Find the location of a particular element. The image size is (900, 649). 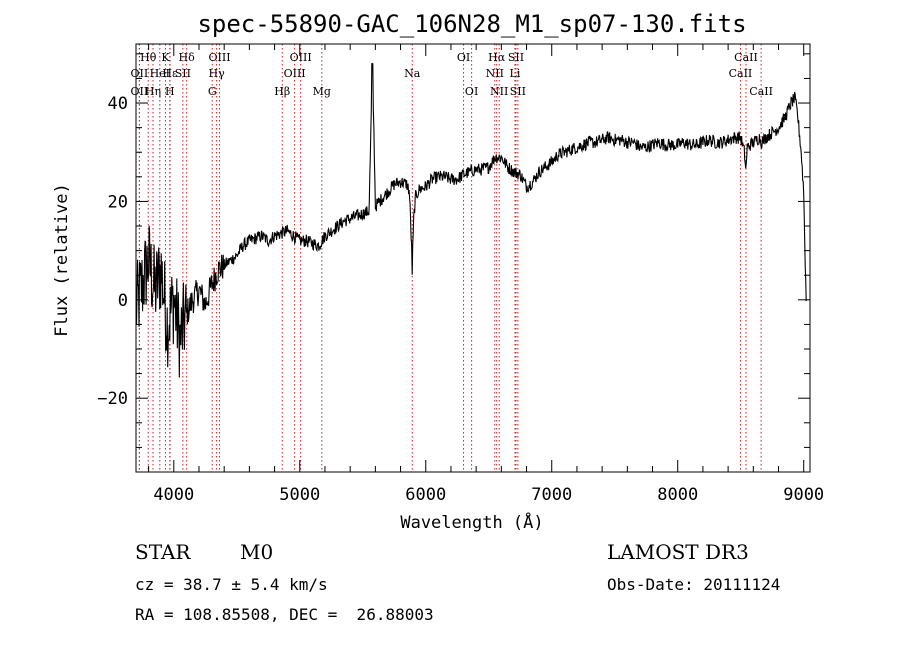

x-tick-label-3: 7000 is located at coordinates (551, 495).